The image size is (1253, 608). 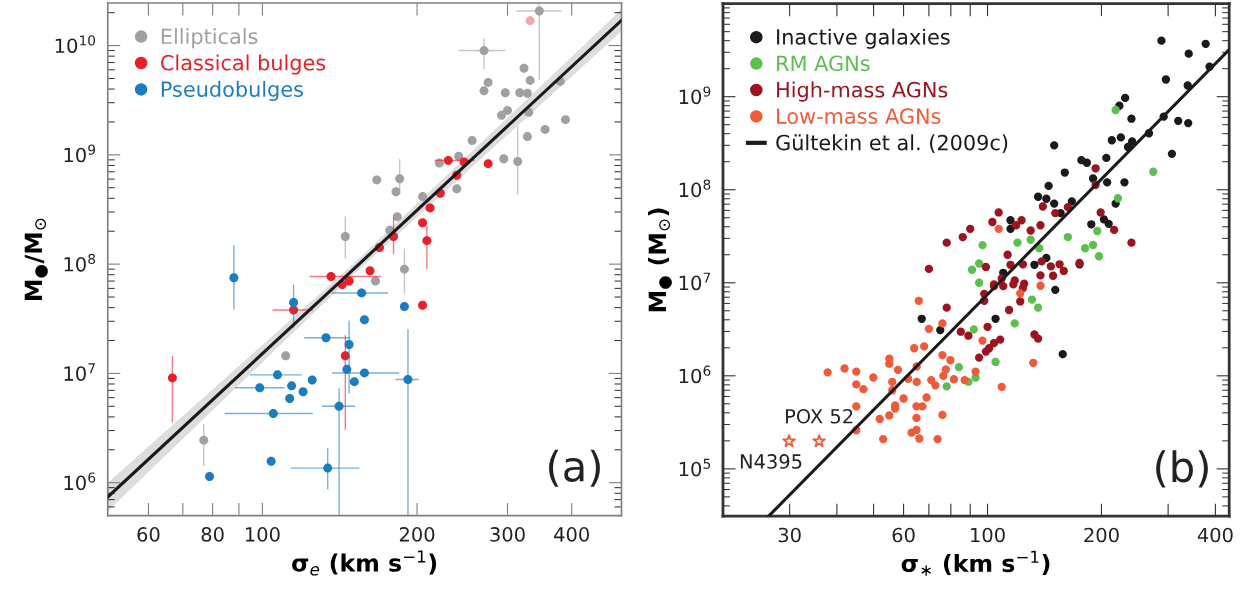 I want to click on legend-label: Inactive galaxies, so click(x=863, y=38).